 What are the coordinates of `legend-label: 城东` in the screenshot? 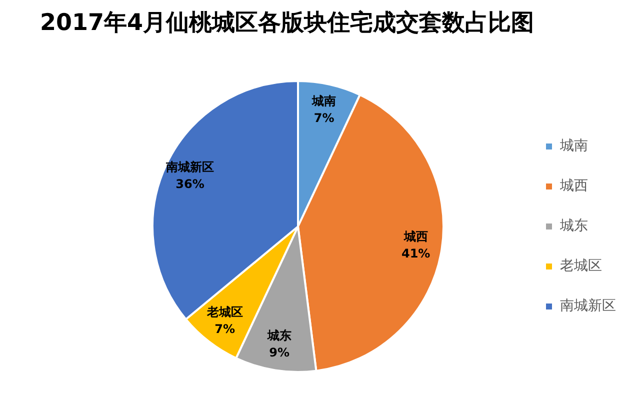 It's located at (573, 226).